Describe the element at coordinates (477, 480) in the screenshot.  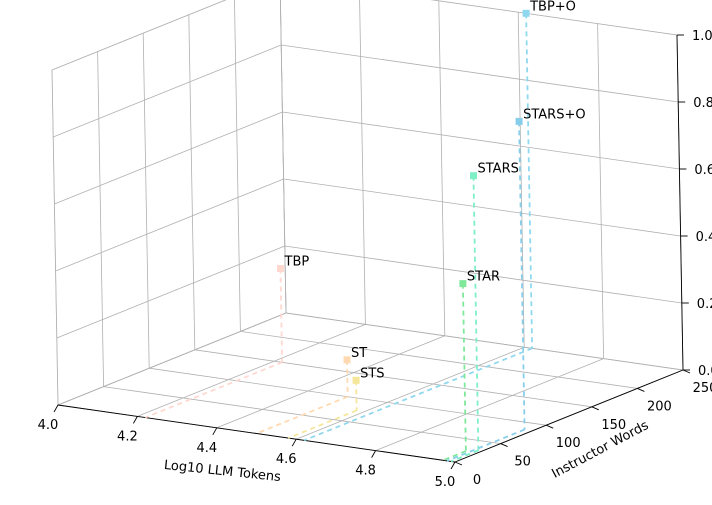
I see `y-tick-label: 0` at that location.